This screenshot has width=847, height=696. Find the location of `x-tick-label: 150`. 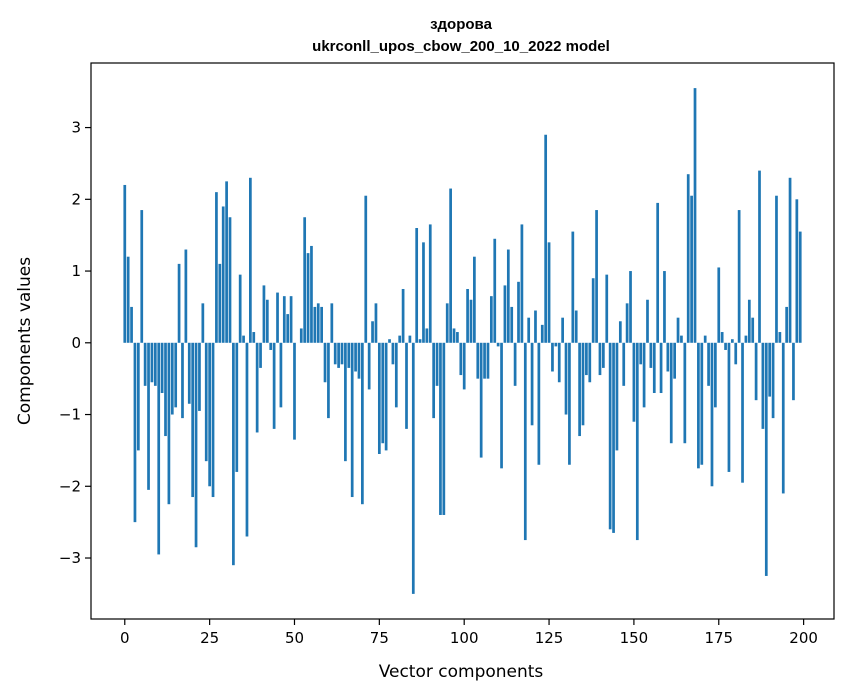

x-tick-label: 150 is located at coordinates (634, 638).